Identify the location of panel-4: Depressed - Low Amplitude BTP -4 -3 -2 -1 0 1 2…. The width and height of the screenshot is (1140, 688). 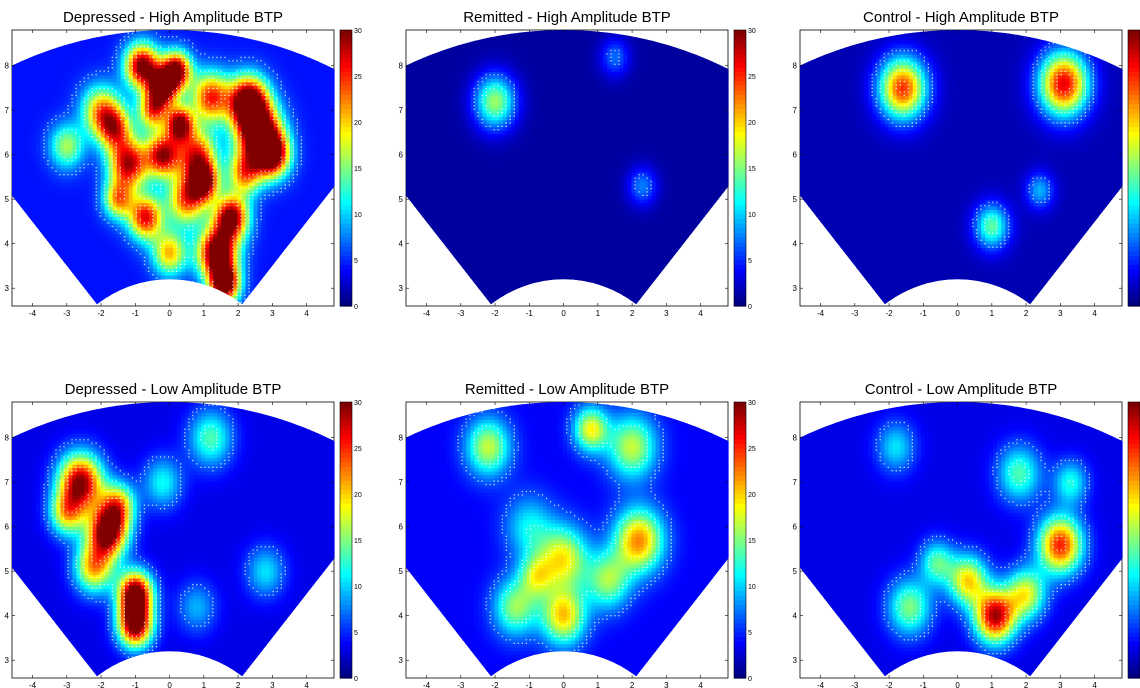
(183, 534).